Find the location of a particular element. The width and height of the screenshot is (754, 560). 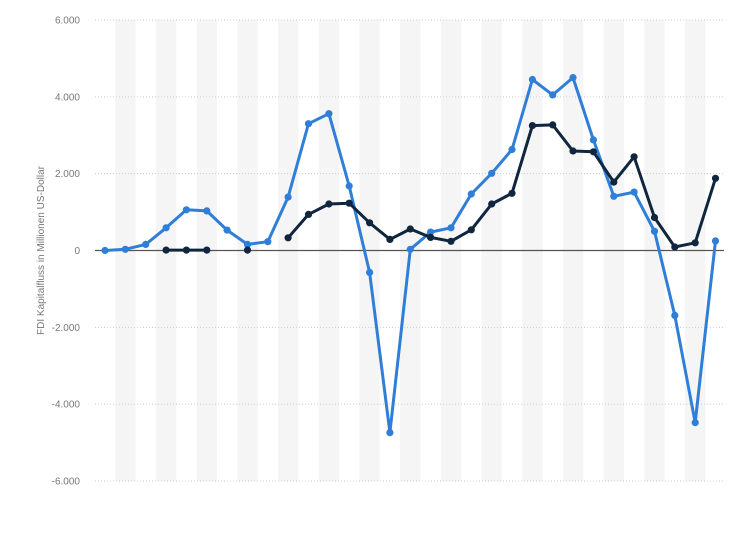

y-tick-label: -4.000 is located at coordinates (66, 405).